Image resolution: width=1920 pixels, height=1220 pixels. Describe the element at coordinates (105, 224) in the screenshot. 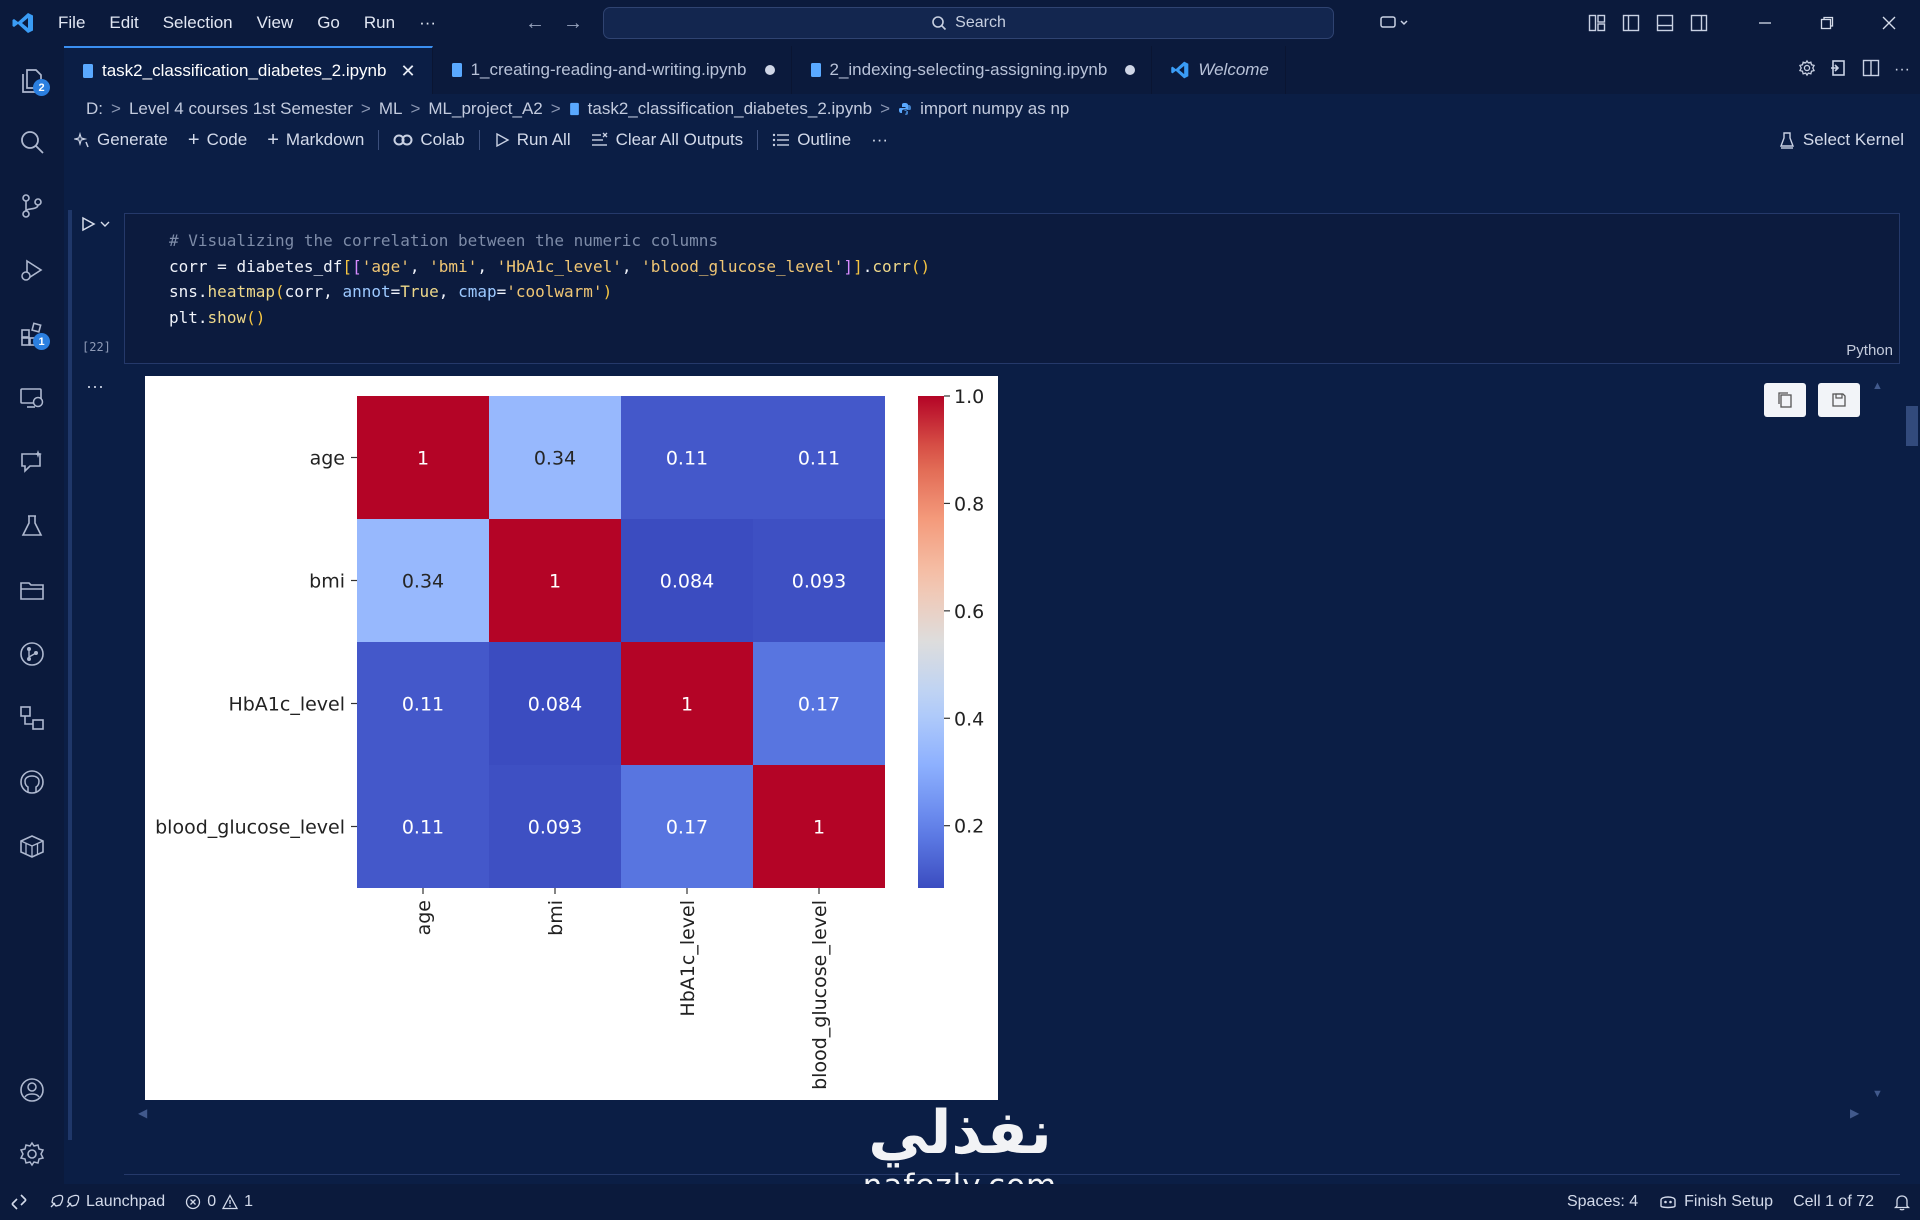

I see `chevron-down-icon` at that location.